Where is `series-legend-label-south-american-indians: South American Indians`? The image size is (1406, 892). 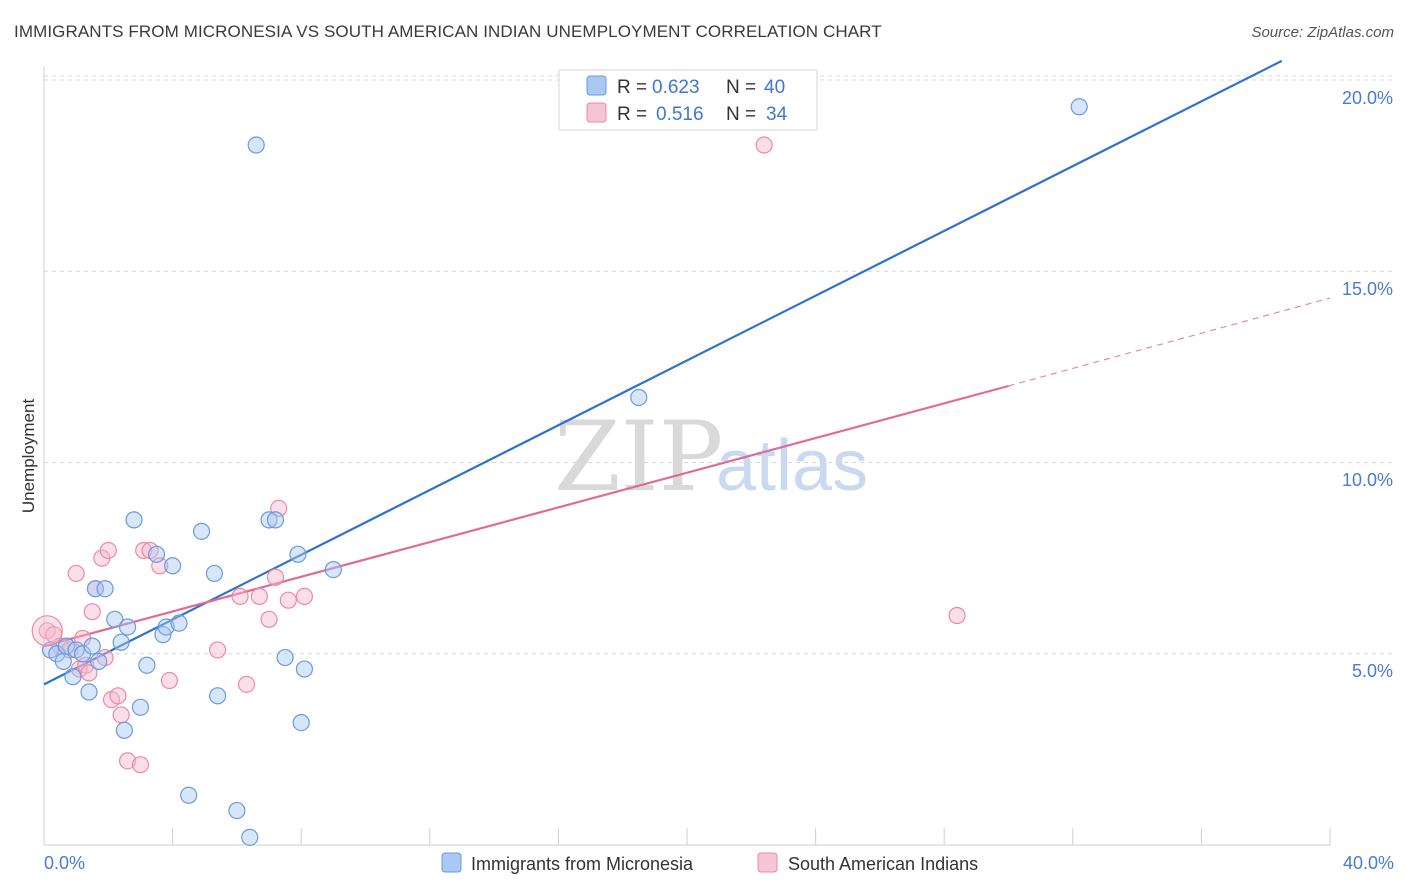
series-legend-label-south-american-indians: South American Indians is located at coordinates (883, 864).